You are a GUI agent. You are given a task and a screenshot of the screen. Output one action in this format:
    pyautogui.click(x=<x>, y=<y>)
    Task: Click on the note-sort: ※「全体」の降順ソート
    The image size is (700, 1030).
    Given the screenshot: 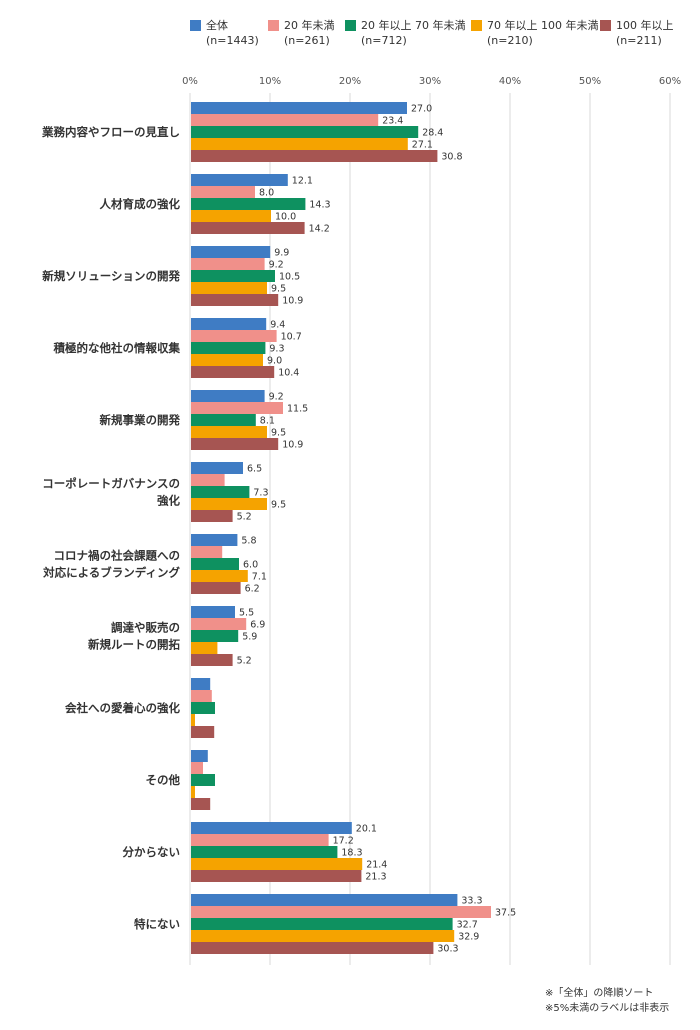 What is the action you would take?
    pyautogui.click(x=599, y=993)
    